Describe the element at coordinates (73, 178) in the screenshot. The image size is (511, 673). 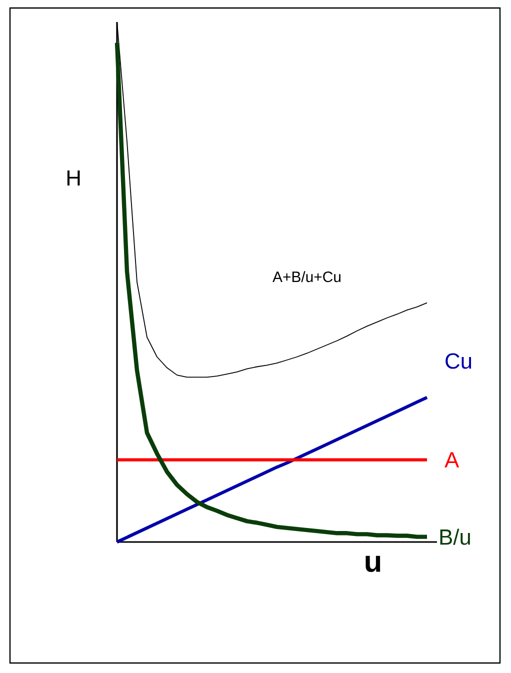
I see `y-axis-title: H` at that location.